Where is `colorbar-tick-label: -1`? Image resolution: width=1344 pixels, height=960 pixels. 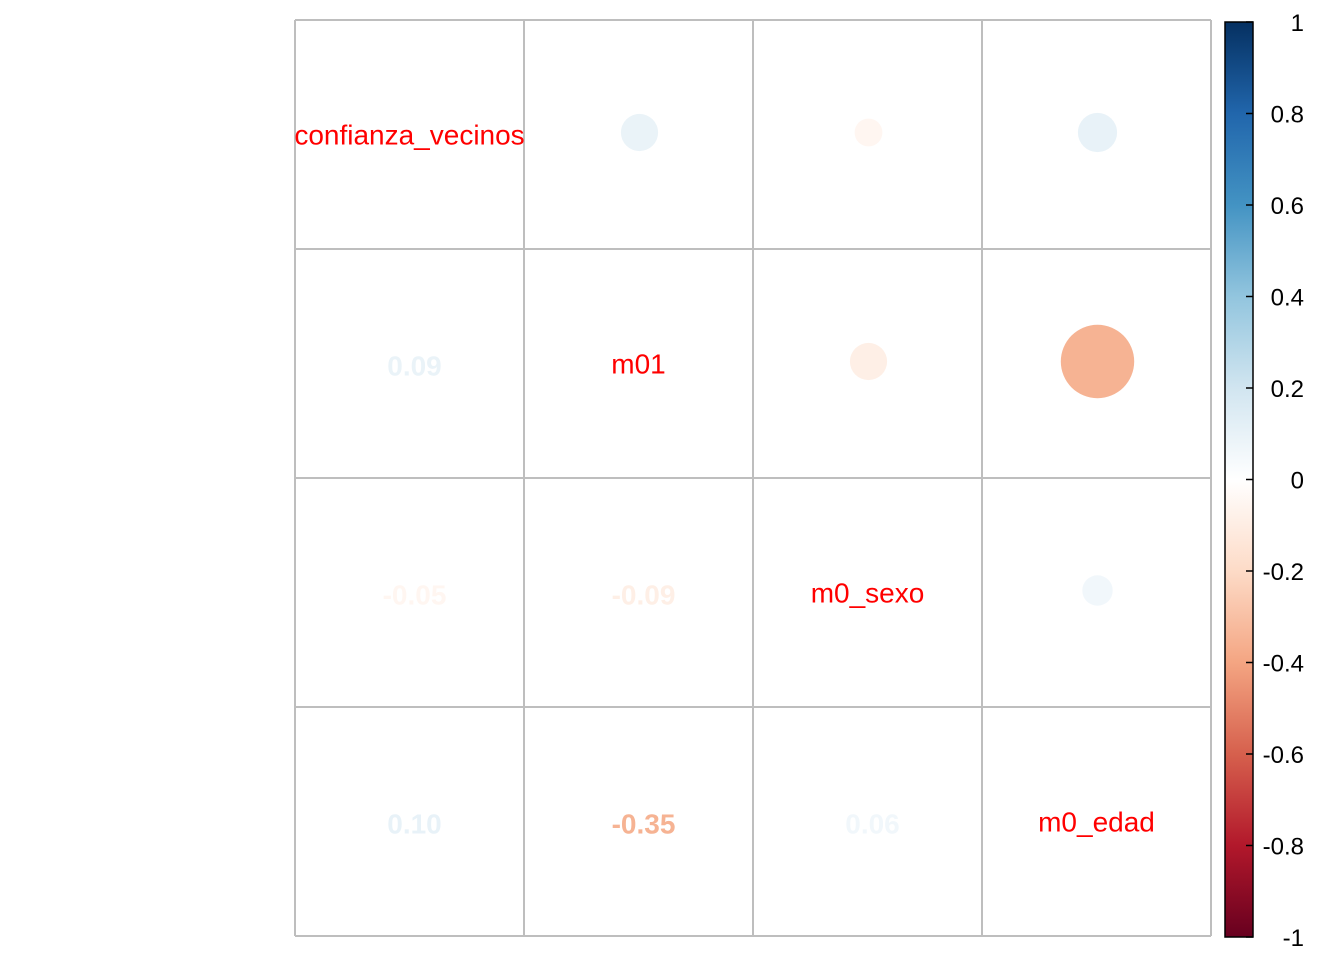 colorbar-tick-label: -1 is located at coordinates (1293, 938).